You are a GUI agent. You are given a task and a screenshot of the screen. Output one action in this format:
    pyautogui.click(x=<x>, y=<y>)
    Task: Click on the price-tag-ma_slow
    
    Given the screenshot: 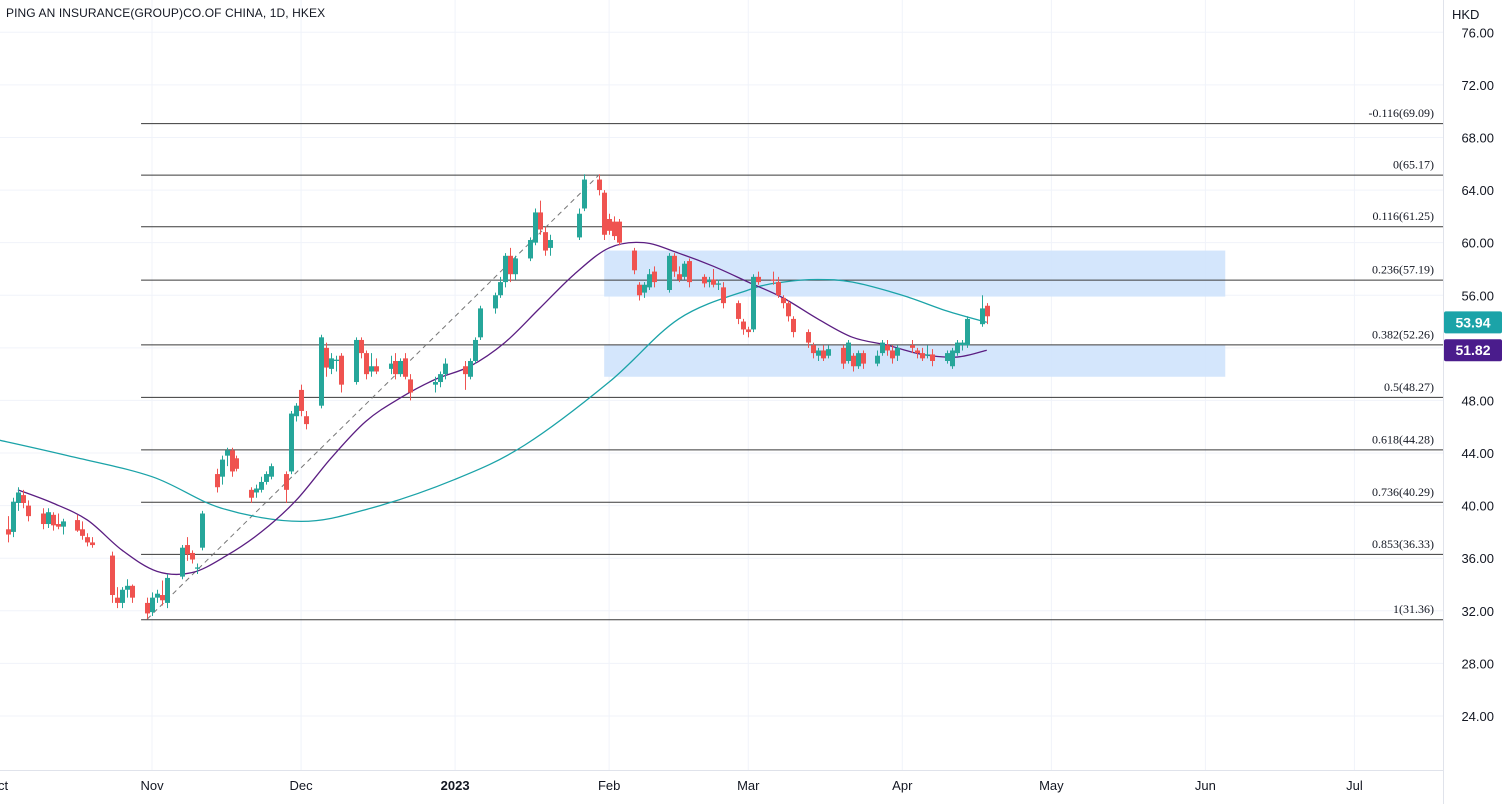 What is the action you would take?
    pyautogui.click(x=1473, y=322)
    